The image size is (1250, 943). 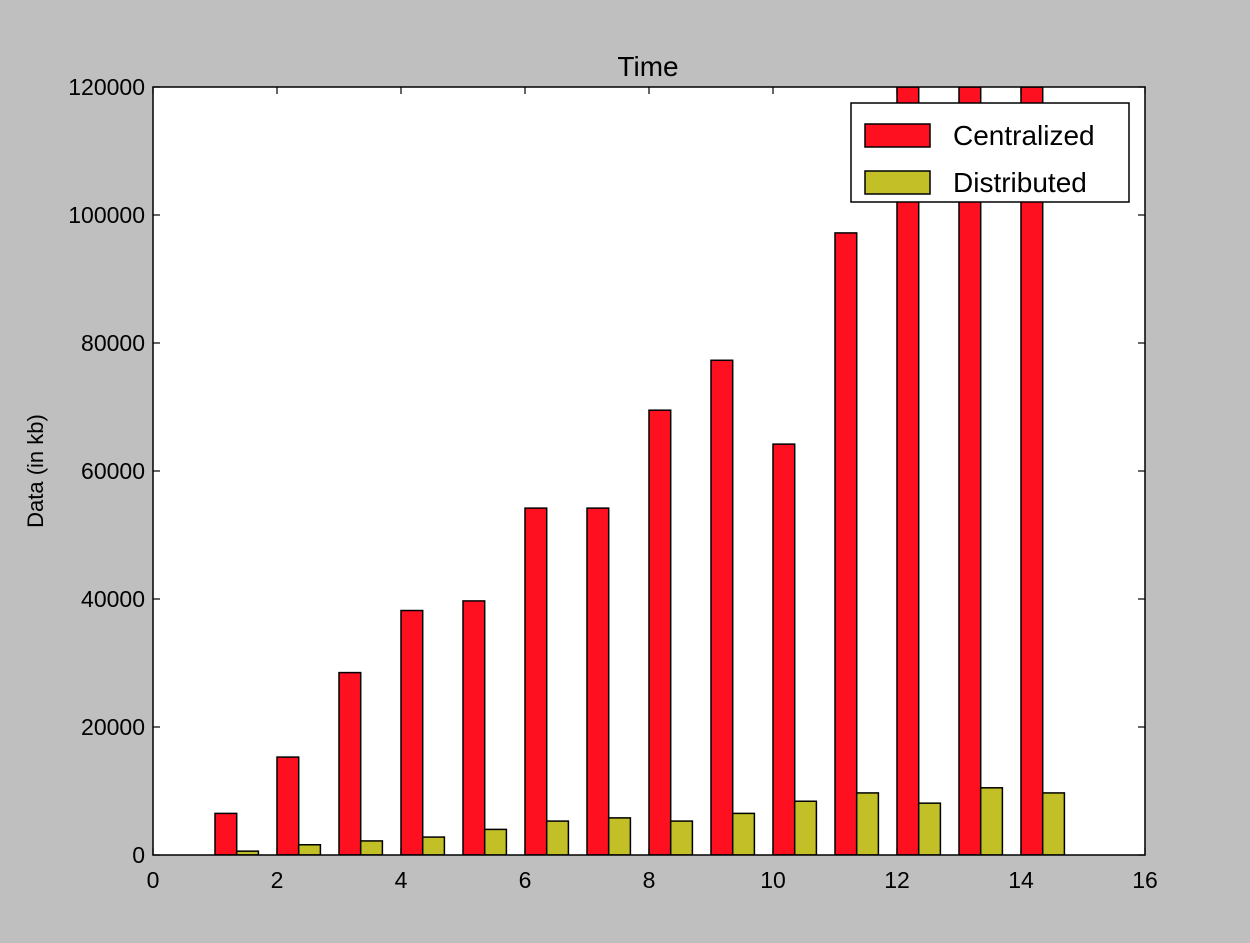 I want to click on y-tick-label-40000: 40000, so click(x=113, y=599).